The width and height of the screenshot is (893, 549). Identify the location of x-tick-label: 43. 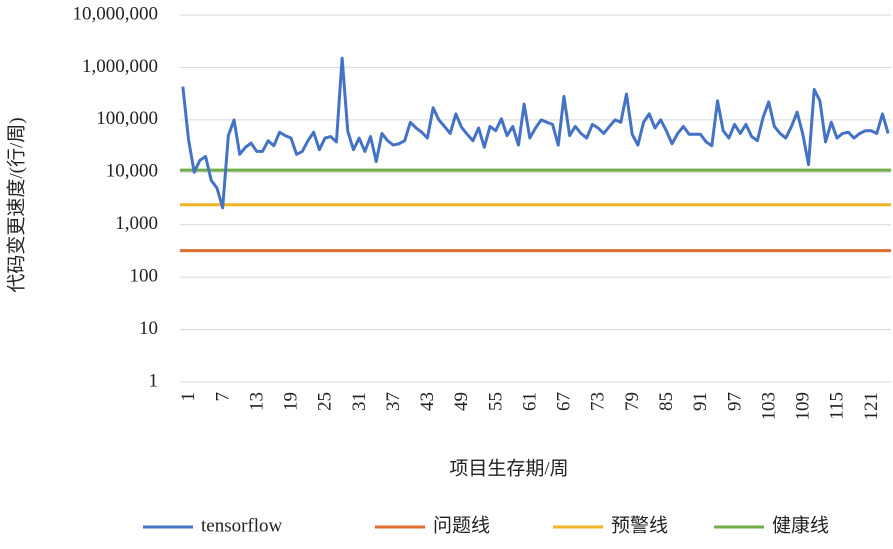
(427, 401).